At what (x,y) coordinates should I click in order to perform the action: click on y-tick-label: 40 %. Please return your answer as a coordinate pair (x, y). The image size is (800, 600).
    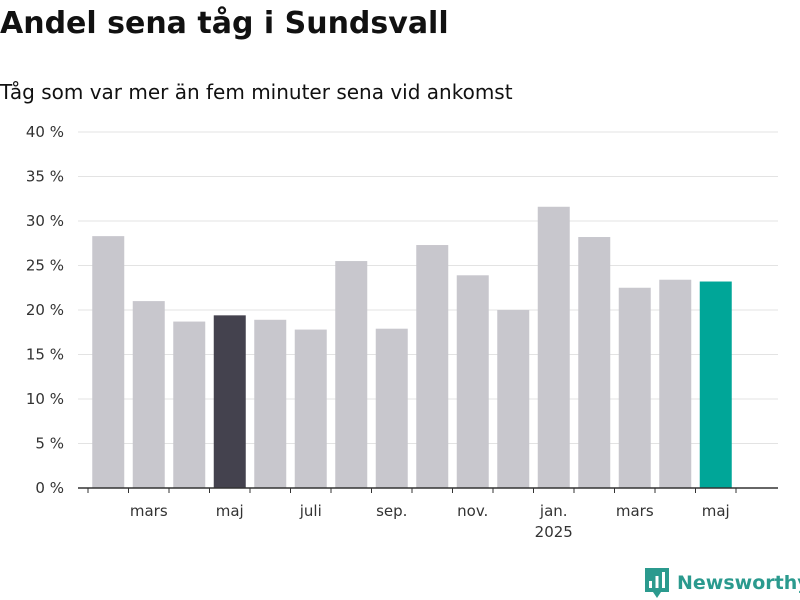
    Looking at the image, I should click on (45, 132).